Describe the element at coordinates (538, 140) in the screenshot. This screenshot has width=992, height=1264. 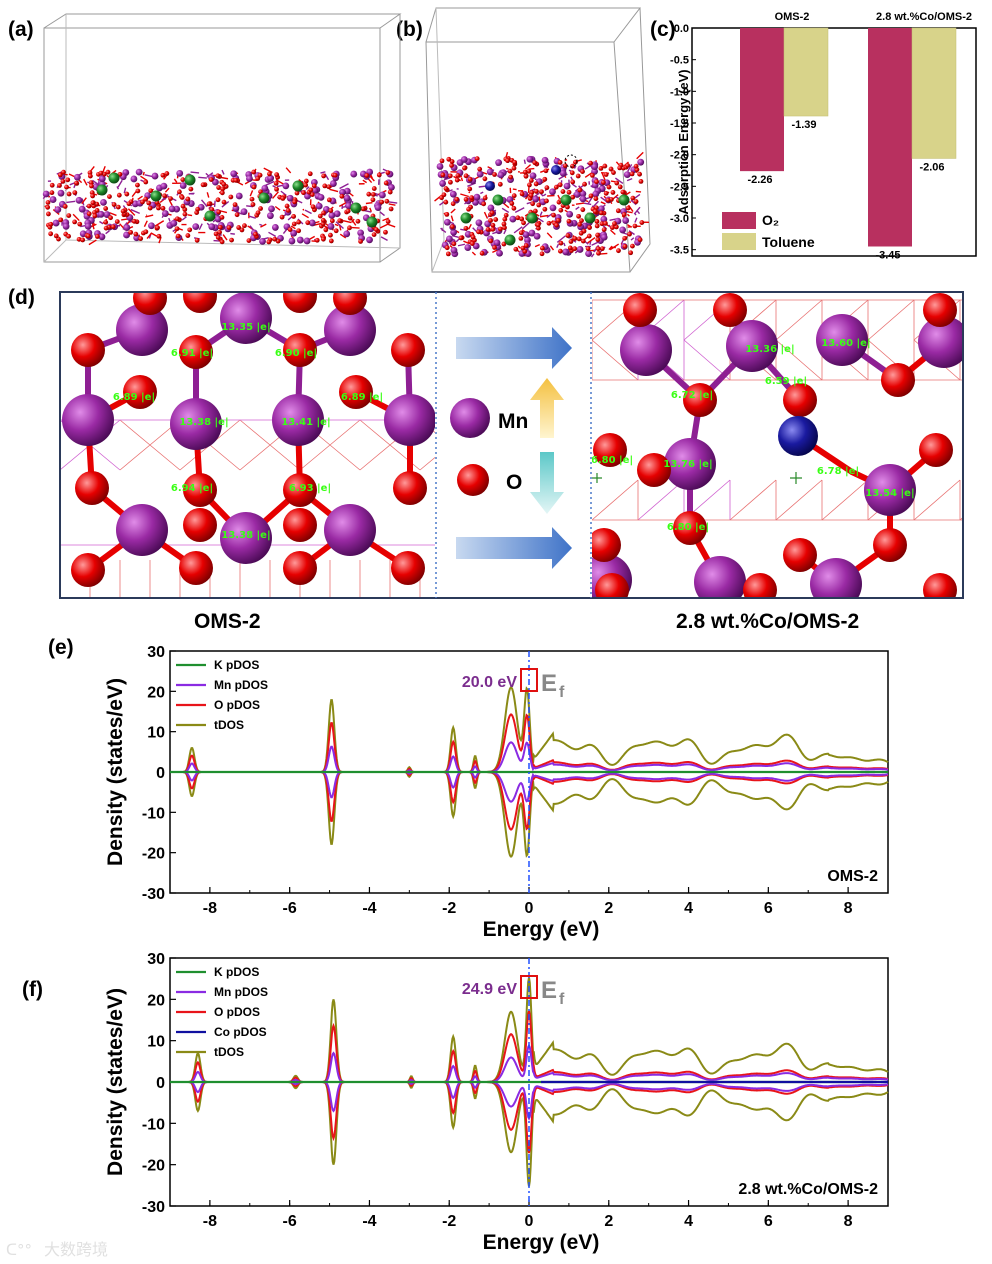
I see `structure-co-oms2-slab` at that location.